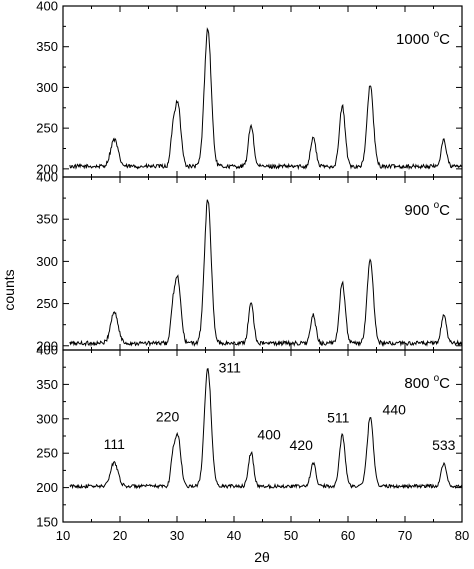 The image size is (474, 569). What do you see at coordinates (262, 557) in the screenshot?
I see `x-axis-title: 2θ` at bounding box center [262, 557].